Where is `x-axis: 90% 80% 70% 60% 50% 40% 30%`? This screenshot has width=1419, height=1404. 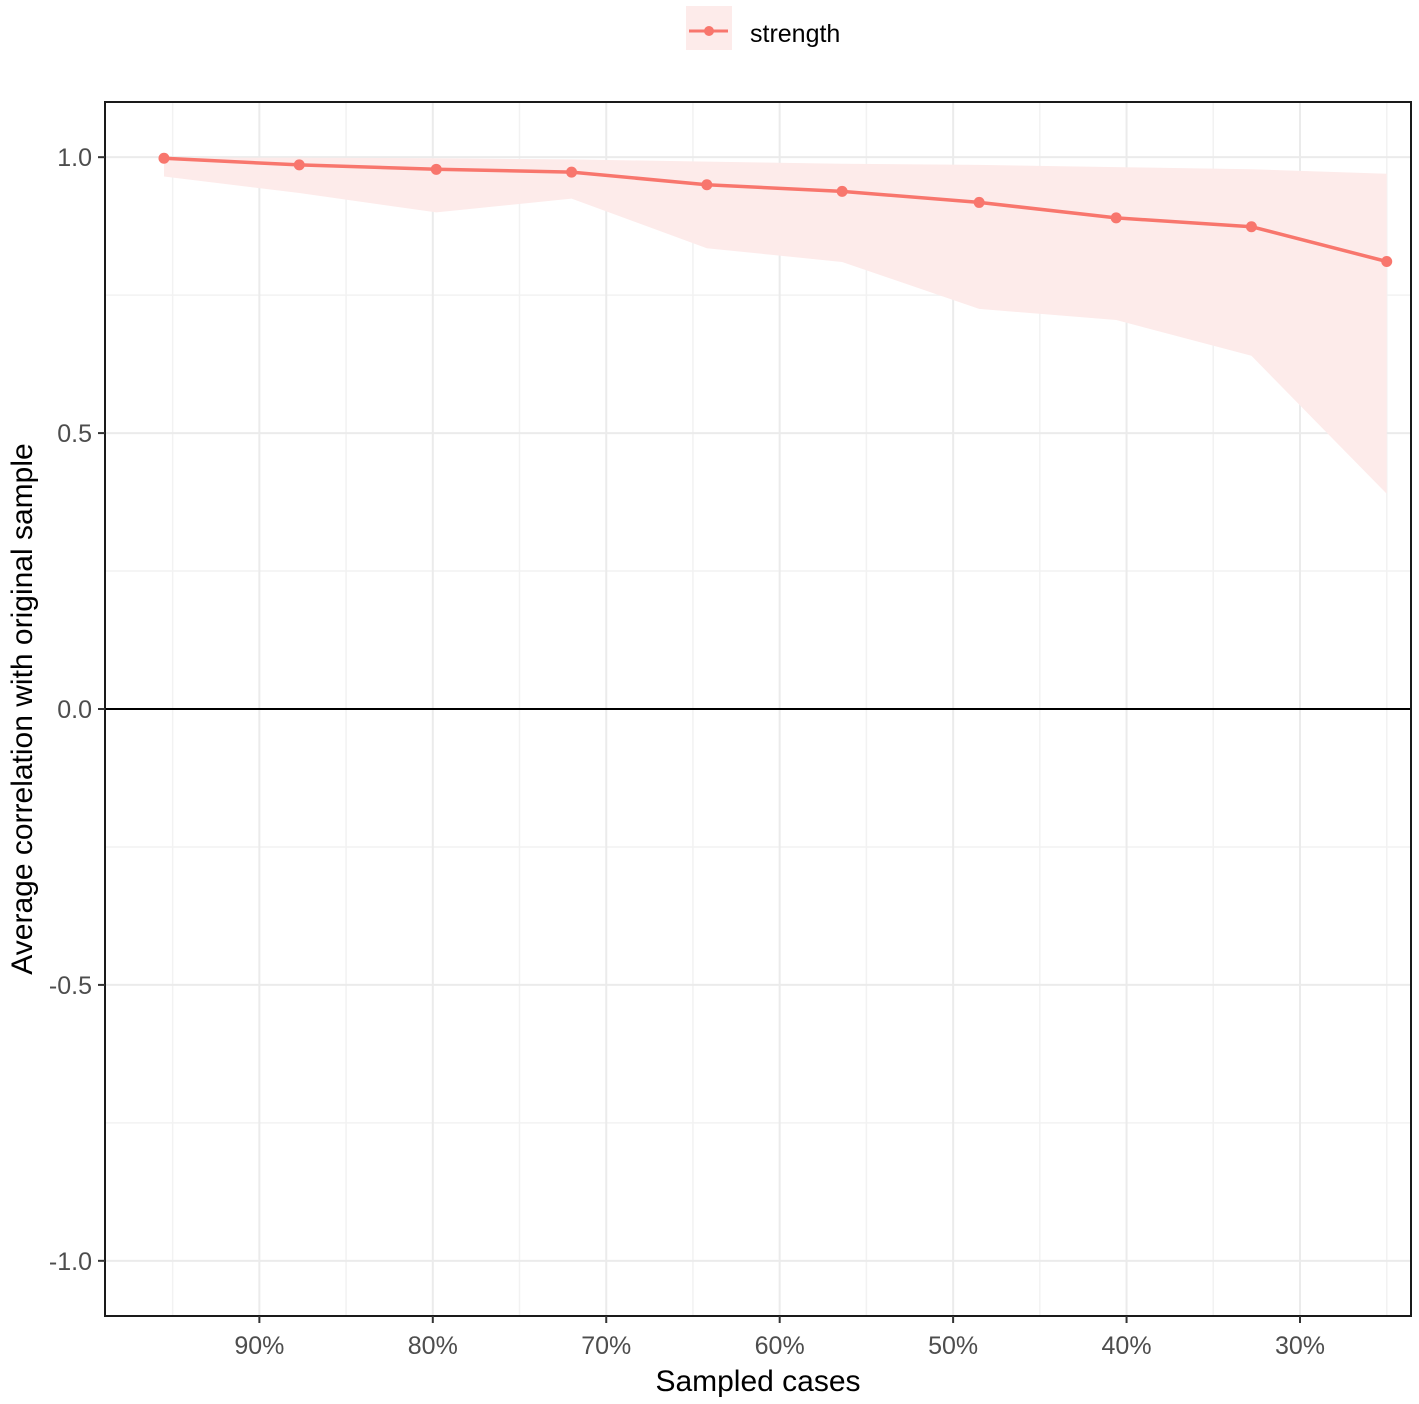 x-axis: 90% 80% 70% 60% 50% 40% 30% is located at coordinates (779, 1338).